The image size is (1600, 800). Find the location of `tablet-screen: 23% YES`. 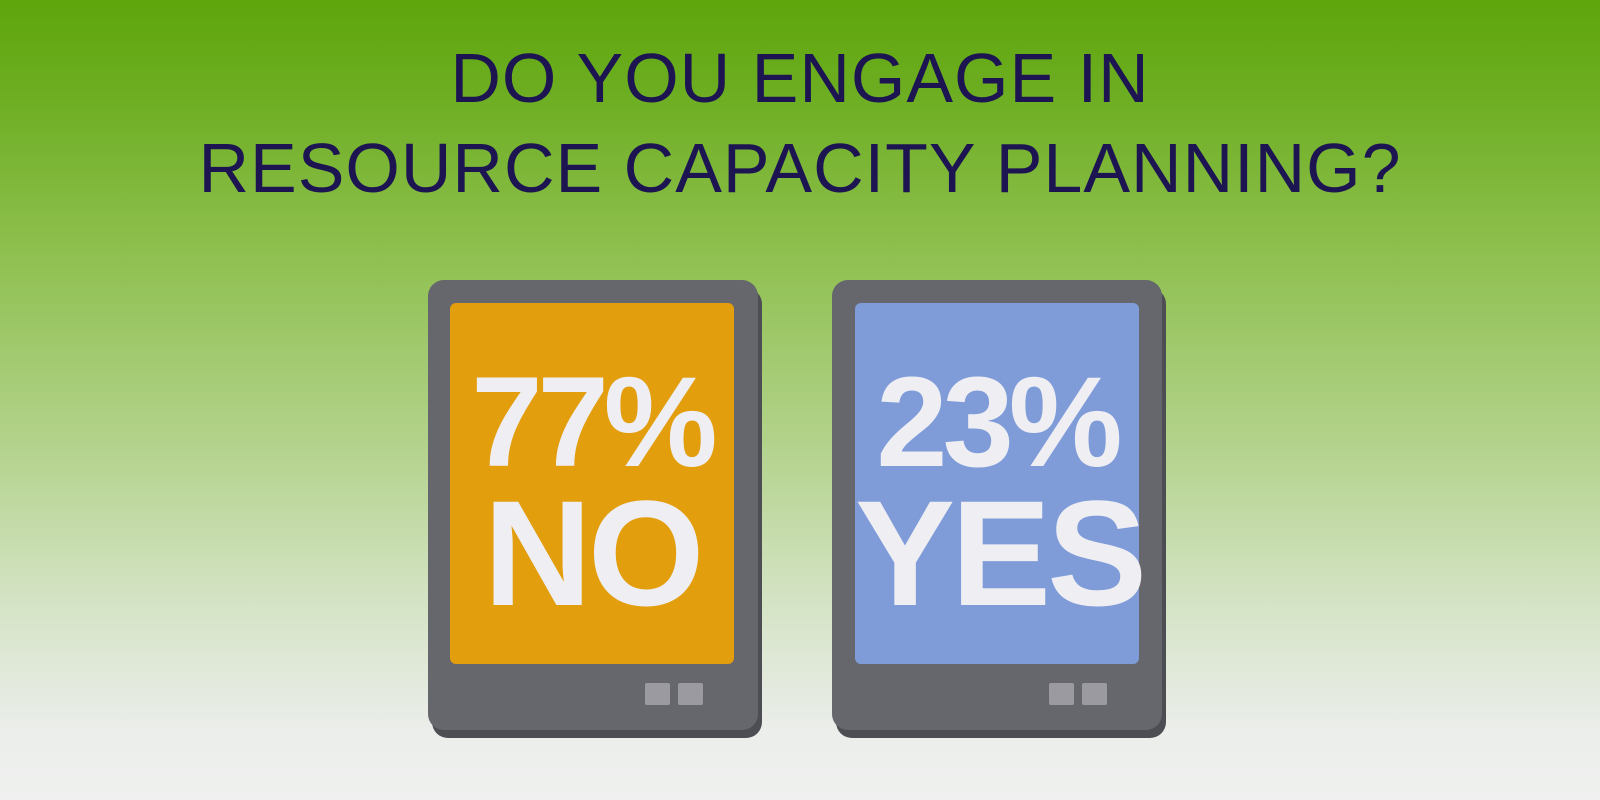

tablet-screen: 23% YES is located at coordinates (1001, 483).